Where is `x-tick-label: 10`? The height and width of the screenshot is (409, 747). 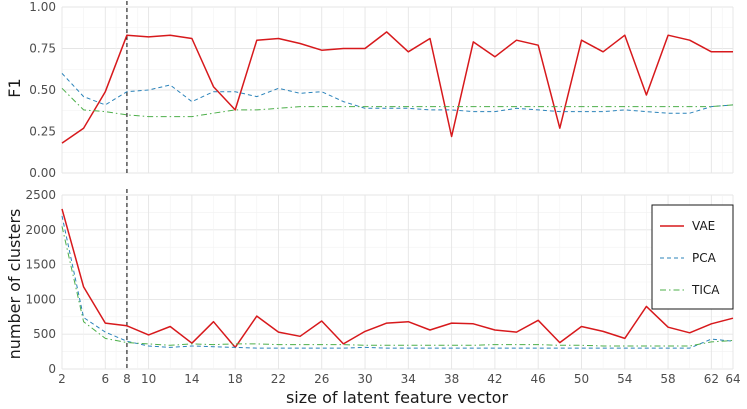 x-tick-label: 10 is located at coordinates (148, 379).